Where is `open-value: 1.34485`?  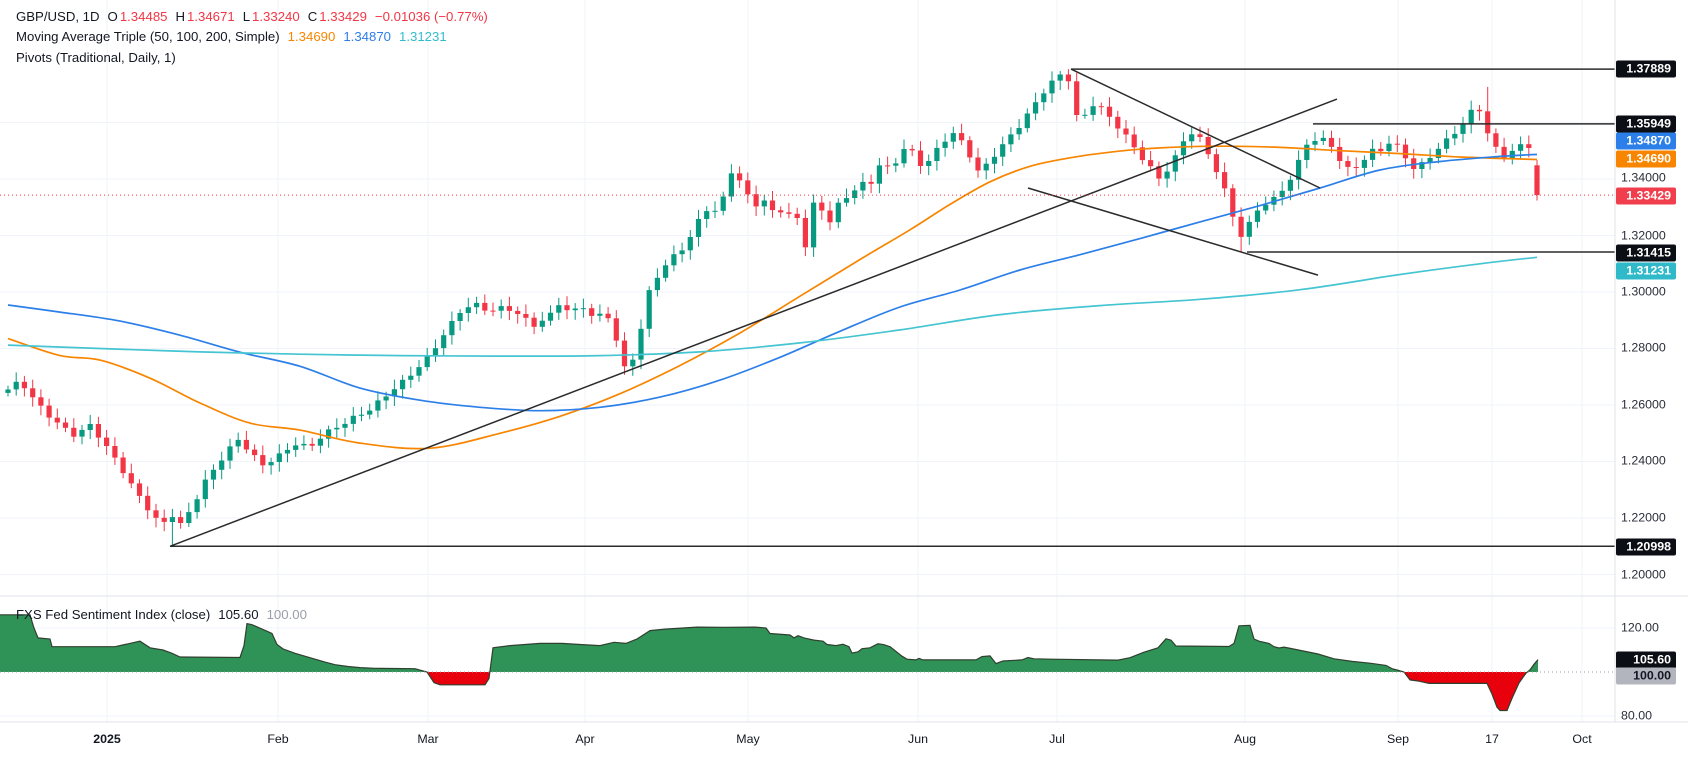 open-value: 1.34485 is located at coordinates (143, 16).